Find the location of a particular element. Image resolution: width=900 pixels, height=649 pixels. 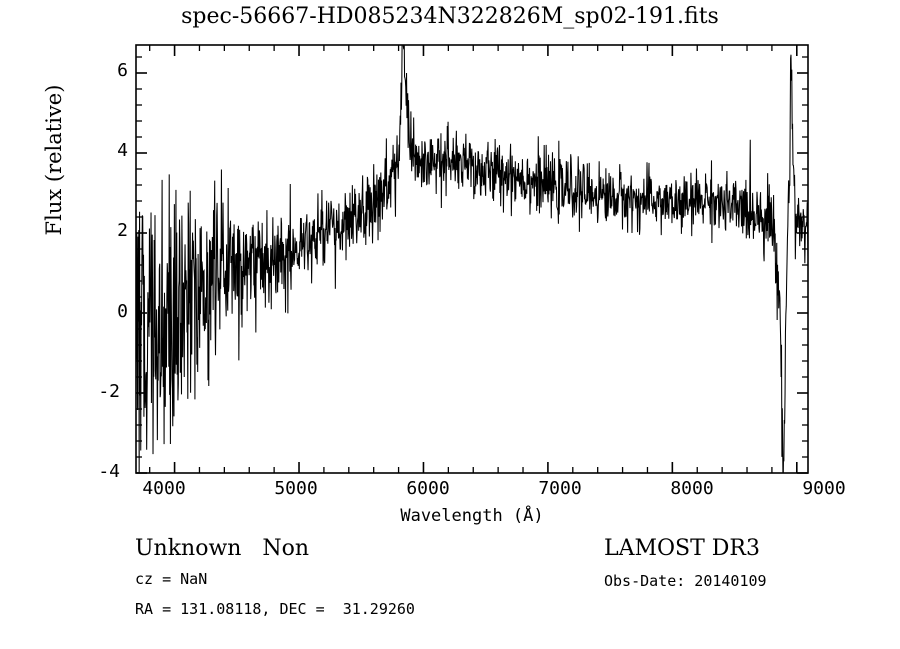

coordinates-label: RA = 131.08118, DEC = 31.29260 is located at coordinates (275, 609).